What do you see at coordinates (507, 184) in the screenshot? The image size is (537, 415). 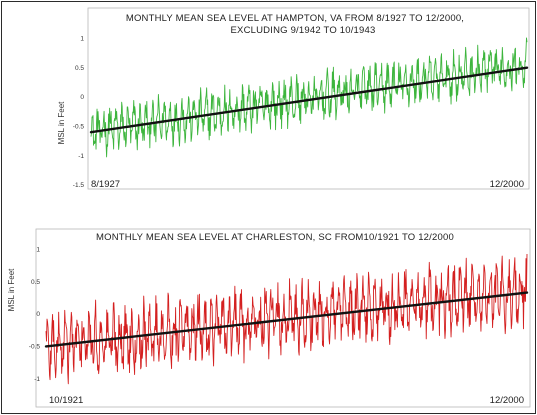 I see `hampton-x-end-label: 12/2000` at bounding box center [507, 184].